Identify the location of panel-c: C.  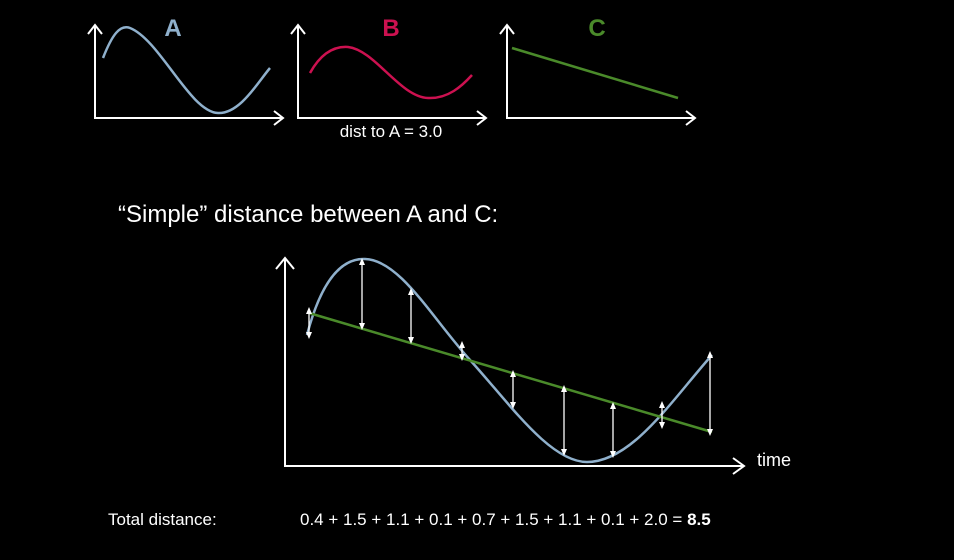
(598, 70).